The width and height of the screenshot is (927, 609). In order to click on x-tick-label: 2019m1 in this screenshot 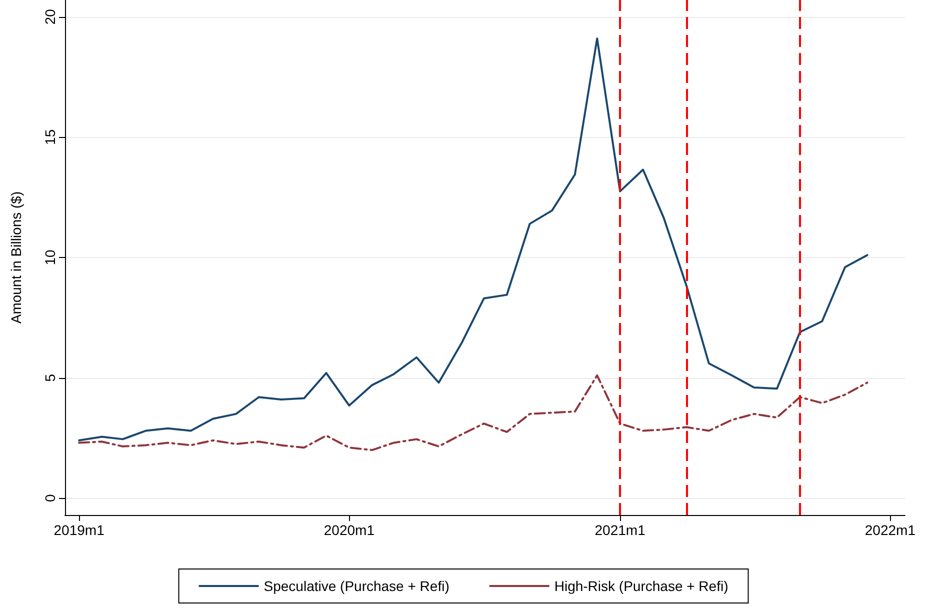, I will do `click(79, 530)`.